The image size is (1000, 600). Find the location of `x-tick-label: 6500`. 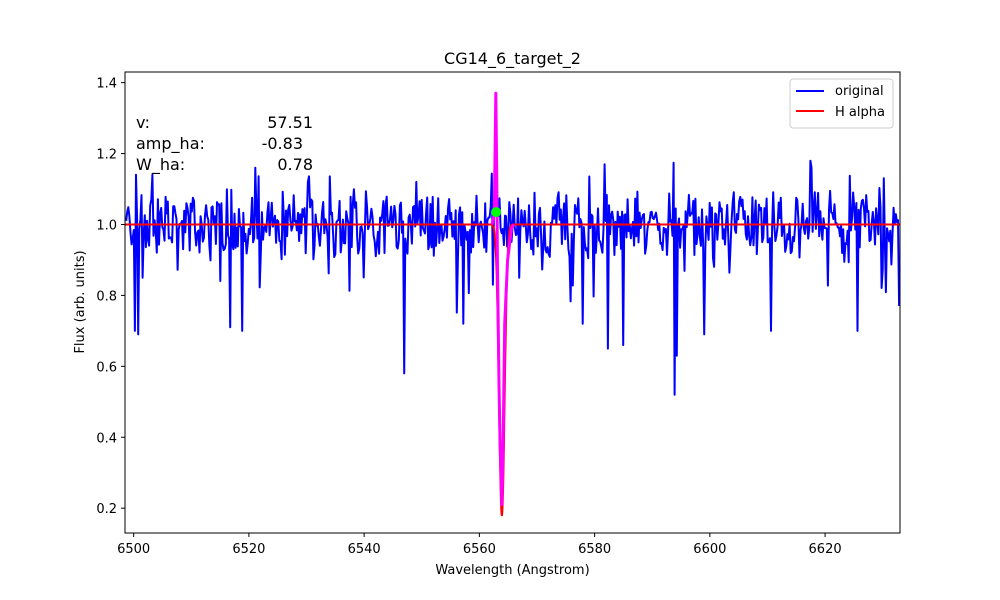

x-tick-label: 6500 is located at coordinates (133, 549).